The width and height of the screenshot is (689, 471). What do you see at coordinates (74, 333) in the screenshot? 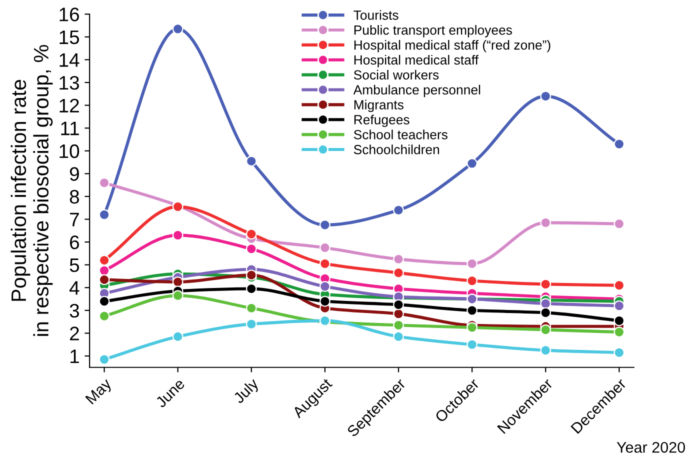
I see `y-tick-label: 2` at bounding box center [74, 333].